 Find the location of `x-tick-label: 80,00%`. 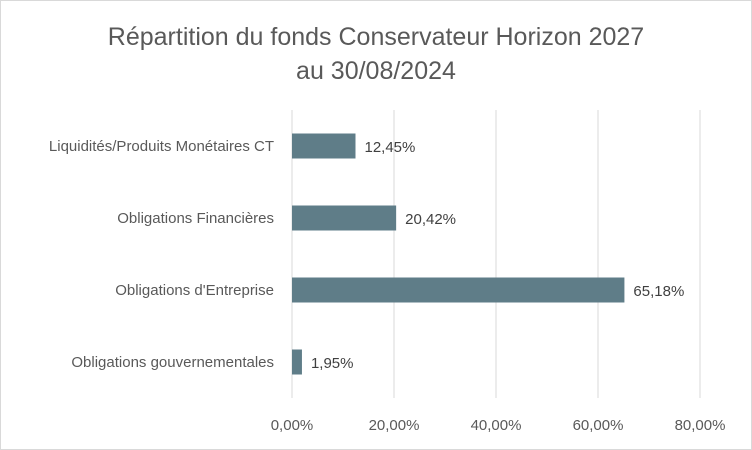

x-tick-label: 80,00% is located at coordinates (700, 425).